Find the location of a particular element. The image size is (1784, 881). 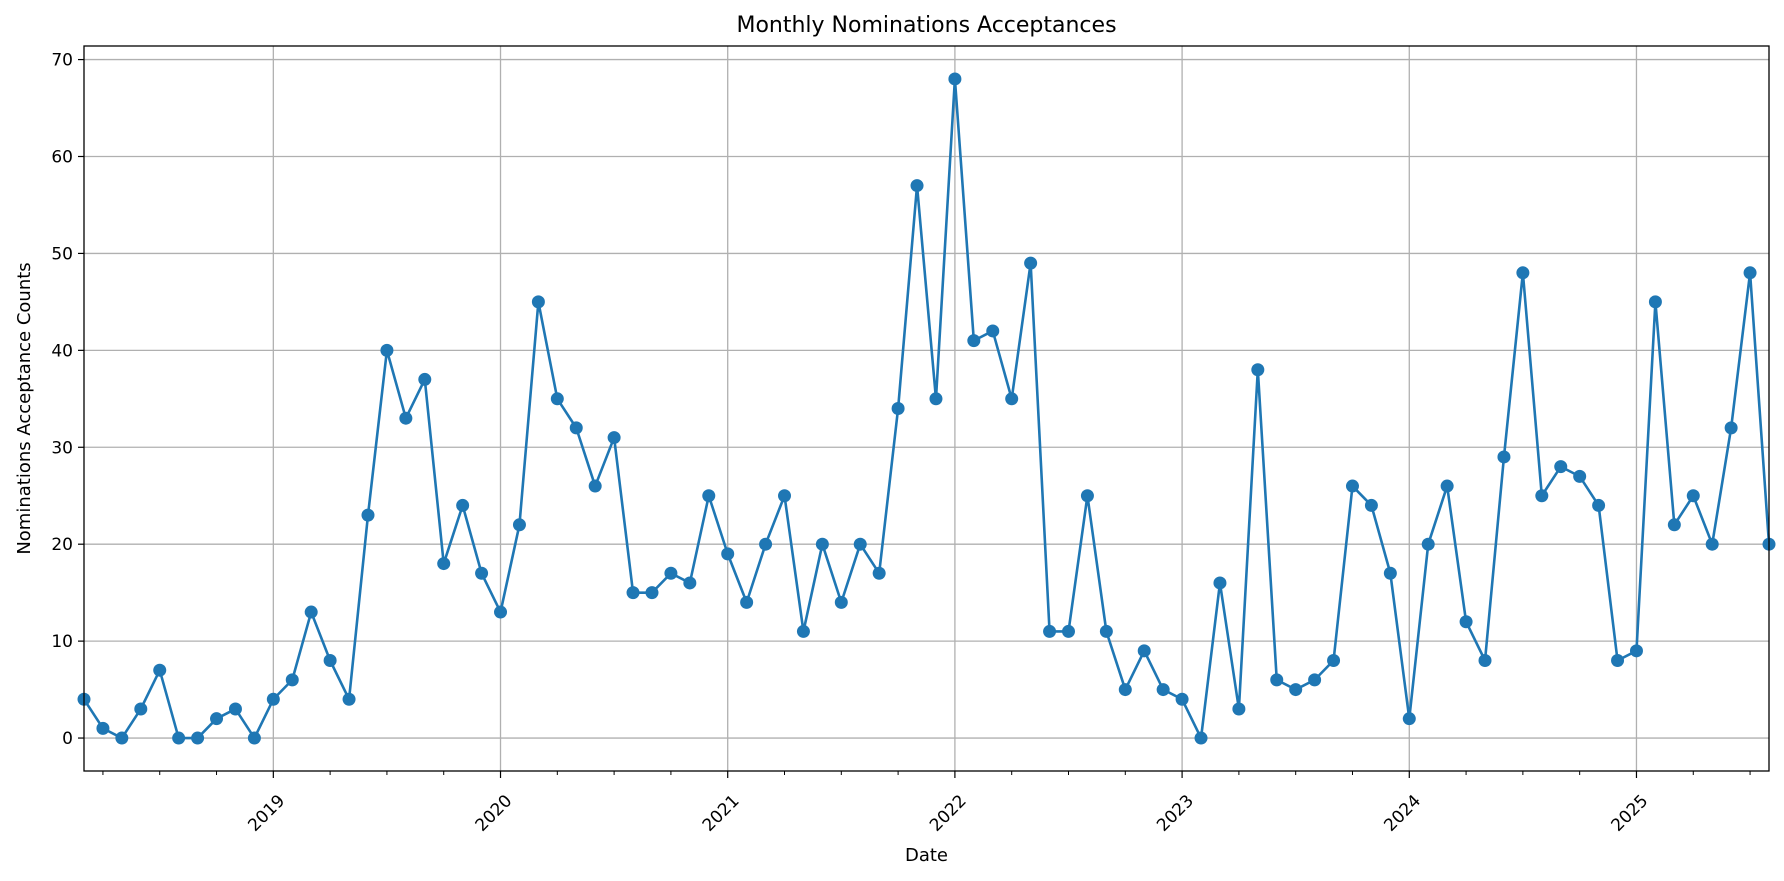

y-tick-label: 20 is located at coordinates (62, 545).